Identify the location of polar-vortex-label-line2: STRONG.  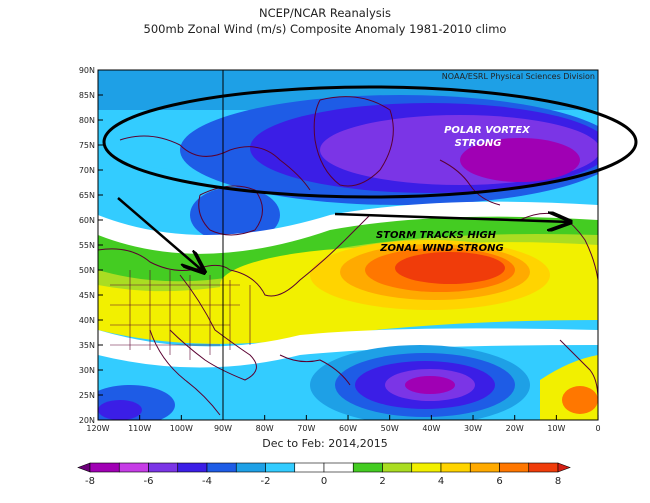
(478, 143).